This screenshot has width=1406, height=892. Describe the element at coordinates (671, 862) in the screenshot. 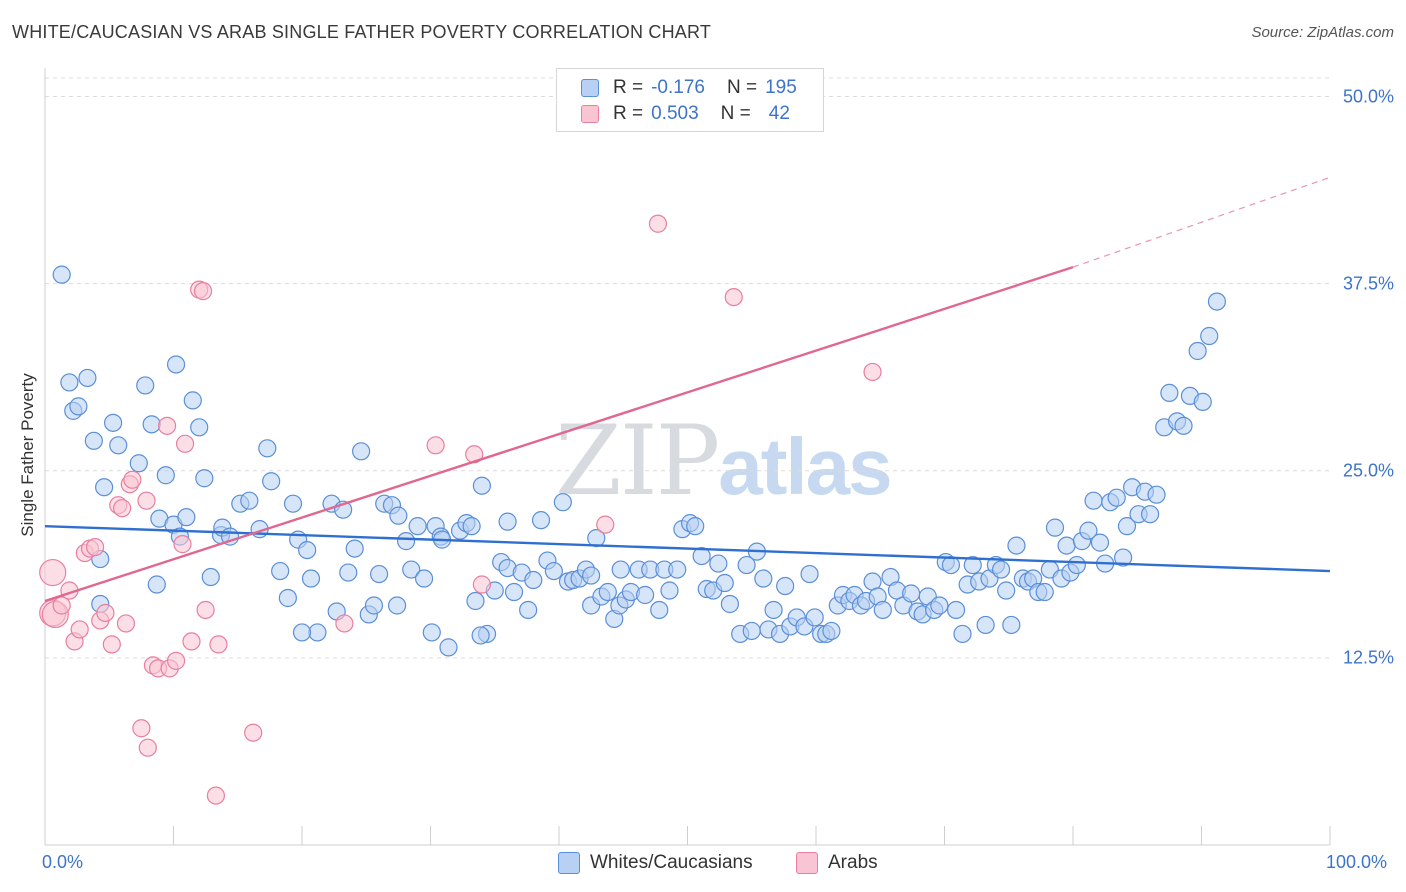

I see `series-legend-label-whites: Whites/Caucasians` at that location.